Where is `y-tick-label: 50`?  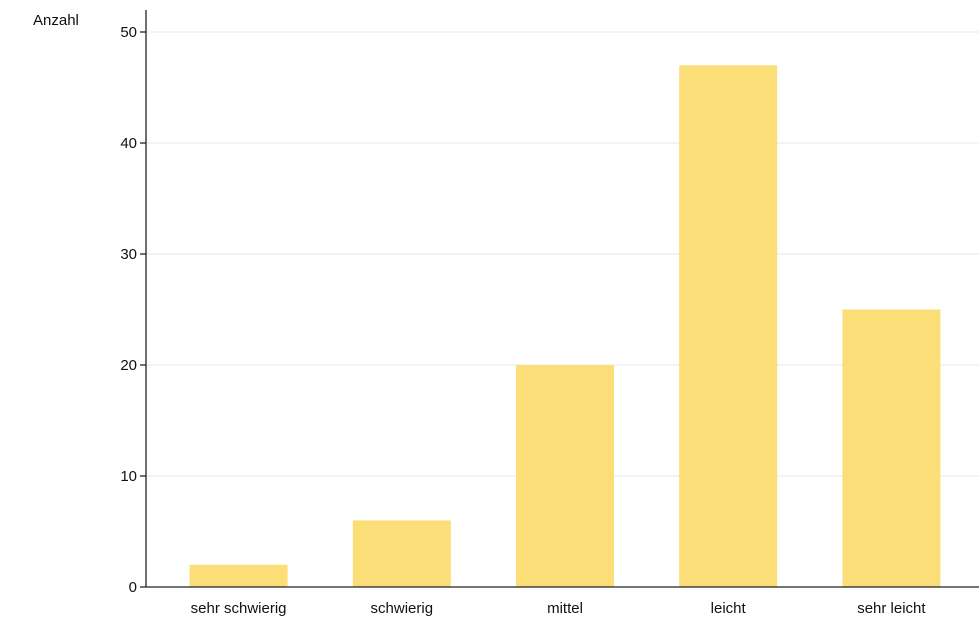
y-tick-label: 50 is located at coordinates (128, 32).